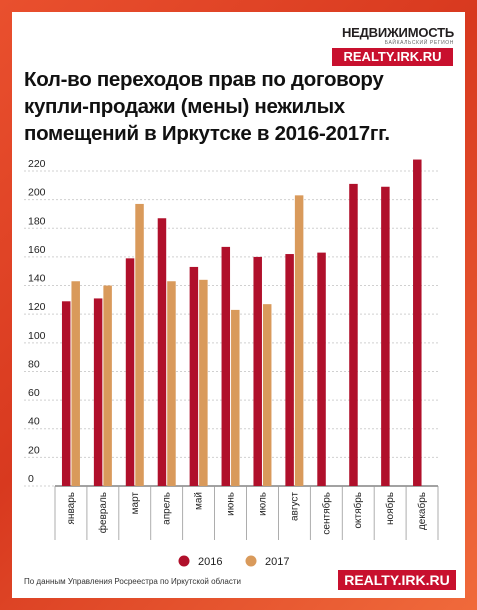 This screenshot has width=477, height=610. What do you see at coordinates (130, 372) in the screenshot?
I see `bar-2016-март` at bounding box center [130, 372].